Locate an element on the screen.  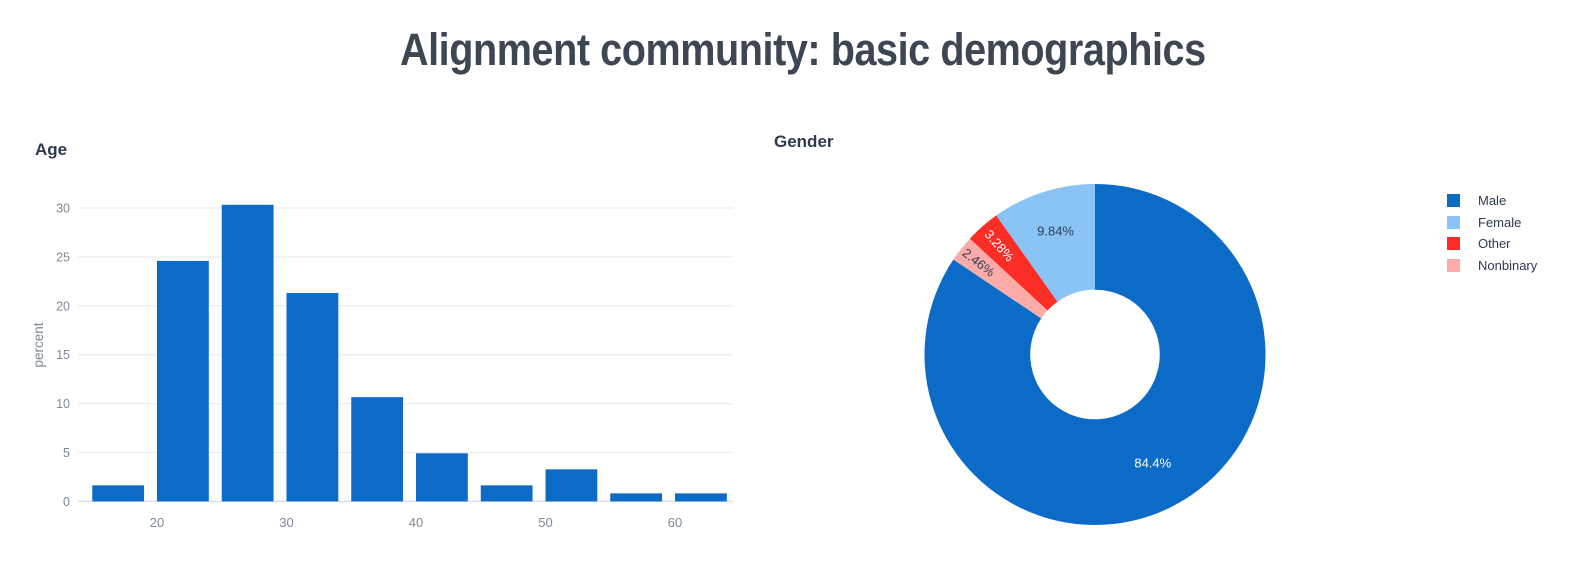
y-tick-label: 25 is located at coordinates (63, 257).